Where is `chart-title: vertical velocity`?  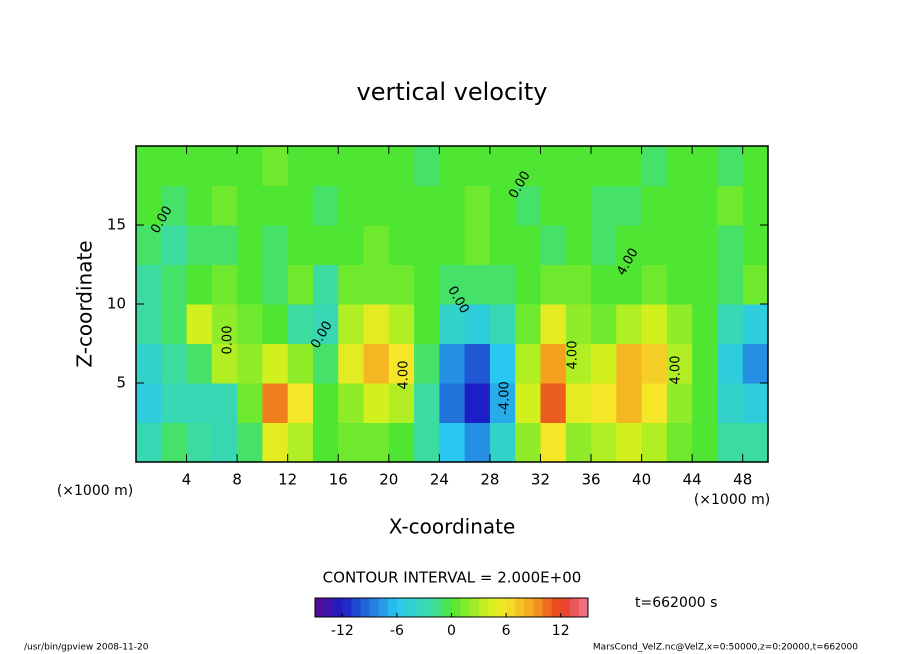
chart-title: vertical velocity is located at coordinates (452, 92).